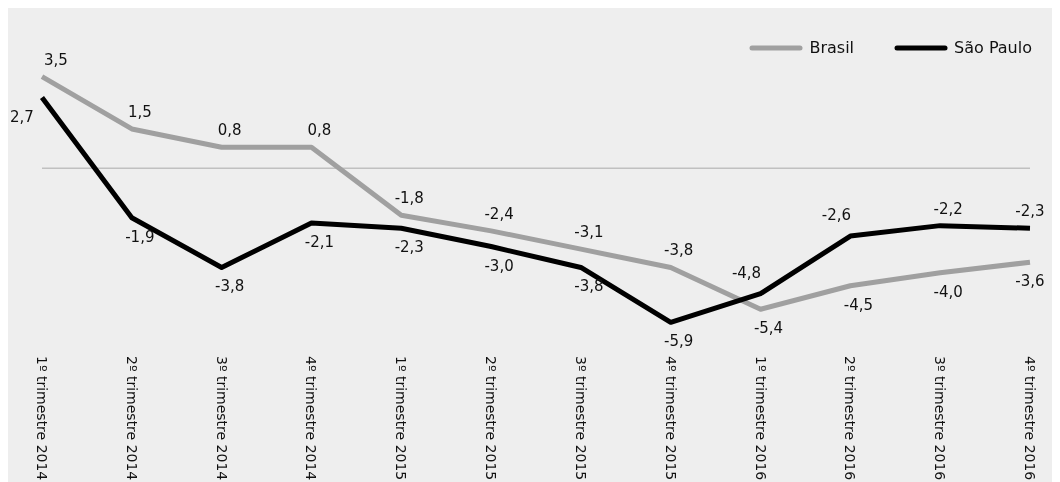  What do you see at coordinates (746, 272) in the screenshot?
I see `data-label: -4,8` at bounding box center [746, 272].